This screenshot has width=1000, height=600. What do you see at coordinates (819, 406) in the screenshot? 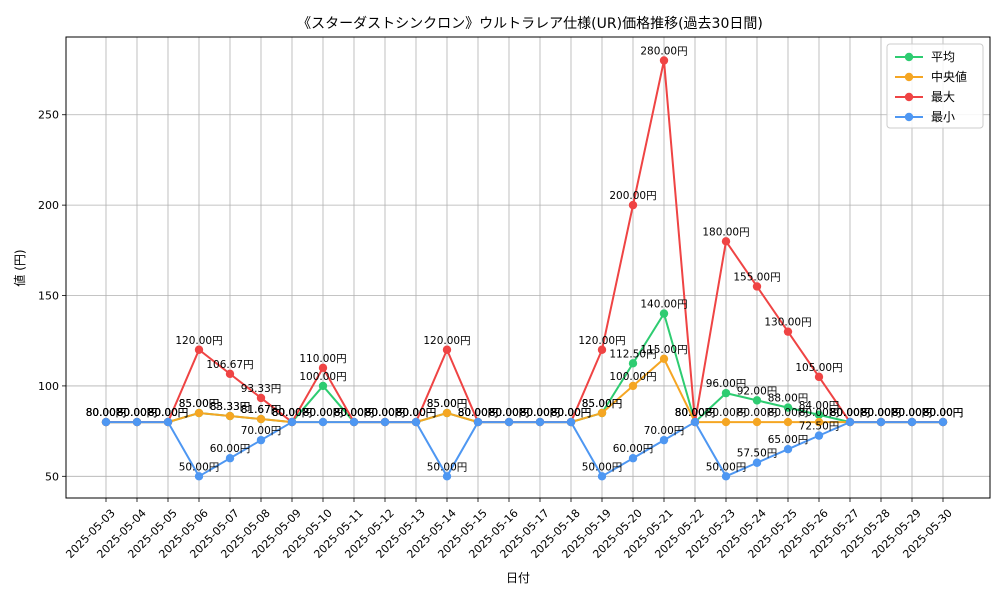
I see `data-label-0: 84.00円` at bounding box center [819, 406].